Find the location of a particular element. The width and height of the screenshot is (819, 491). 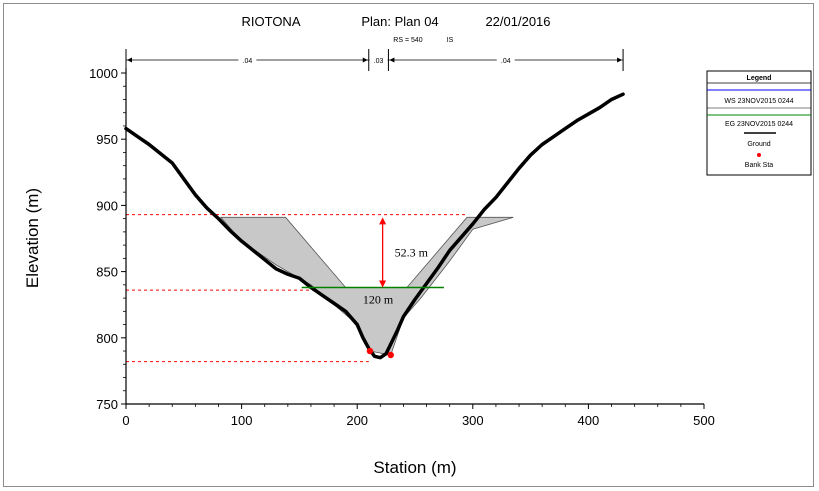

height-arrow-head-bottom is located at coordinates (383, 284).